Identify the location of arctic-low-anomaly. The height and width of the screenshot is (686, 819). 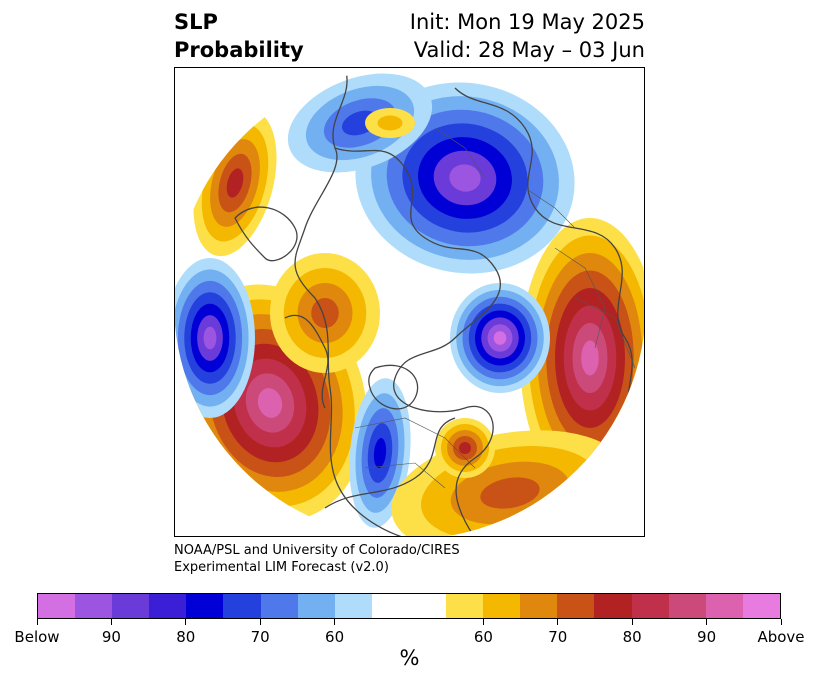
(465, 178).